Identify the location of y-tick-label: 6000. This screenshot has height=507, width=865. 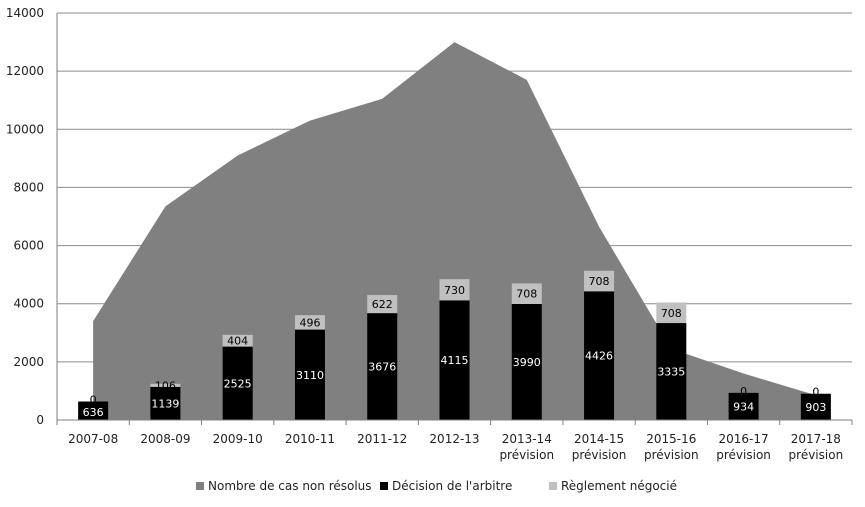
(28, 246).